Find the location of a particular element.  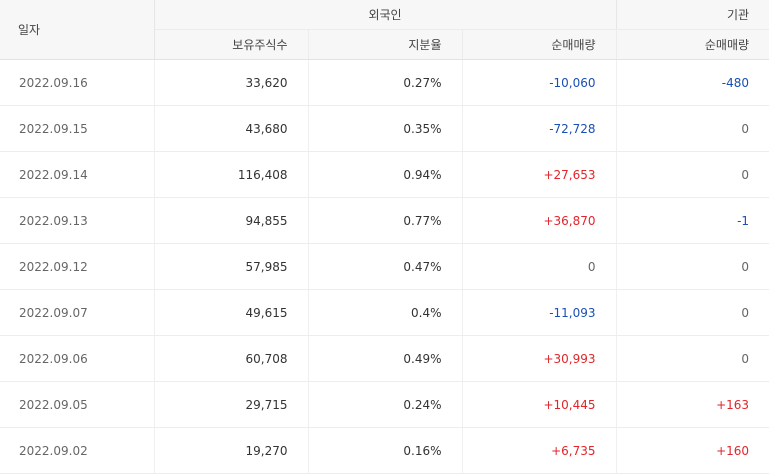

date-cell: 2022.09.02 is located at coordinates (77, 450).